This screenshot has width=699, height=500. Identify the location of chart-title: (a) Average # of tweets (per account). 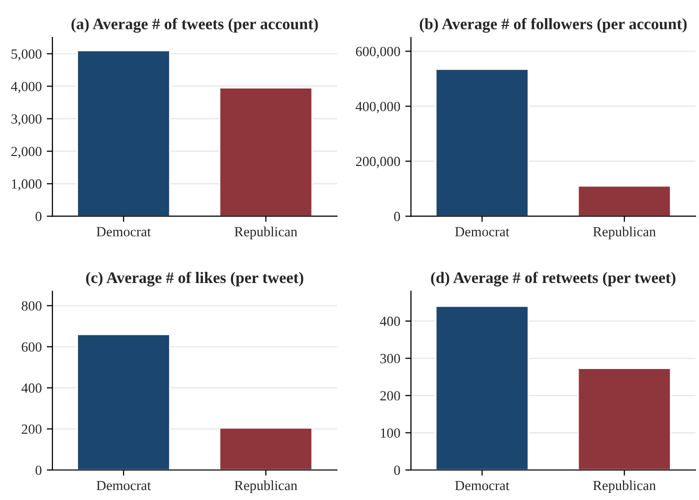
(195, 25).